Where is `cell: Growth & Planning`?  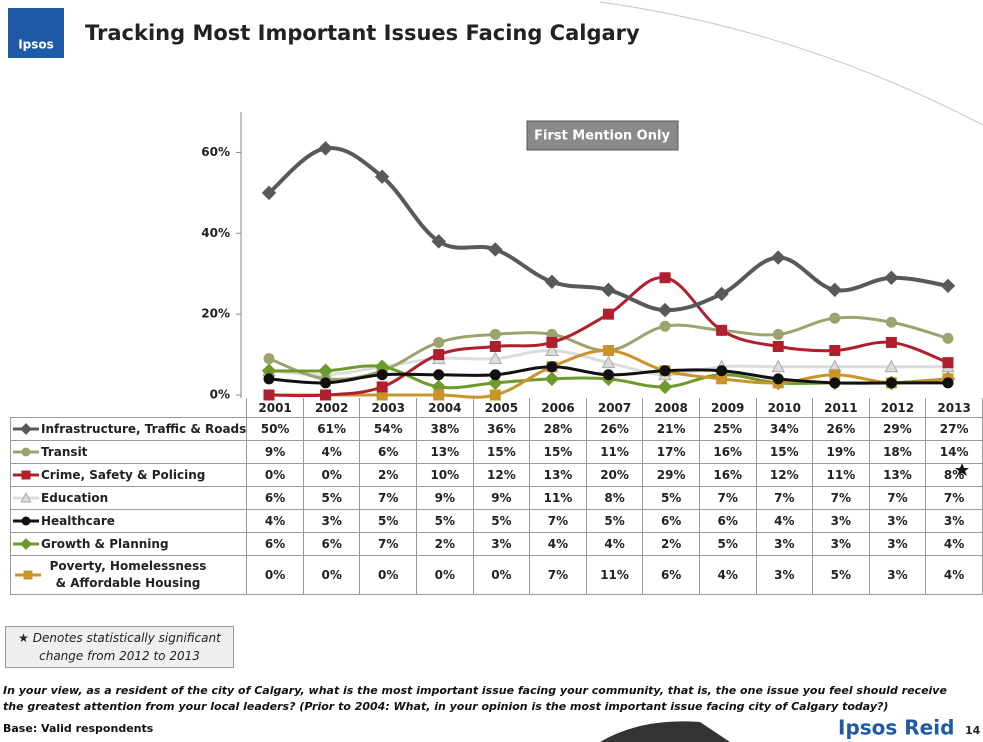 cell: Growth & Planning is located at coordinates (128, 544).